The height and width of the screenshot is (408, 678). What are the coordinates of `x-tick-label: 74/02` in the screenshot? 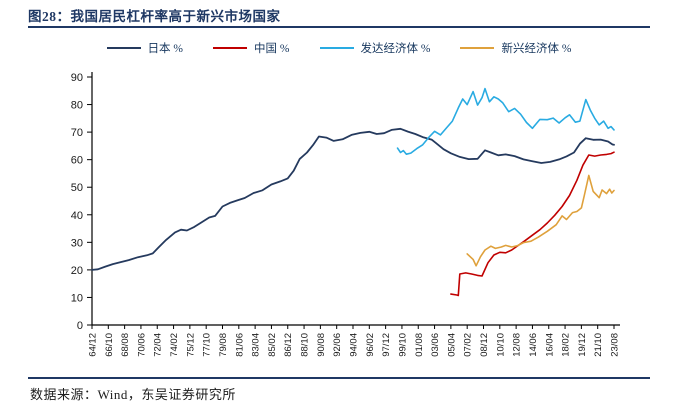 It's located at (174, 345).